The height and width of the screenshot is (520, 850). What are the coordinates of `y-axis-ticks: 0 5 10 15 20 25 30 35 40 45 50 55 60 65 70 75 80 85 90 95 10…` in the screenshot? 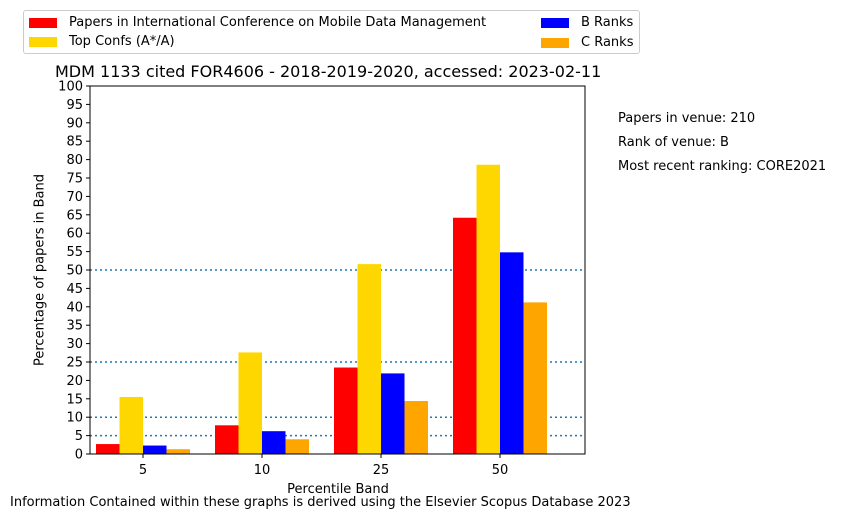 It's located at (74, 271).